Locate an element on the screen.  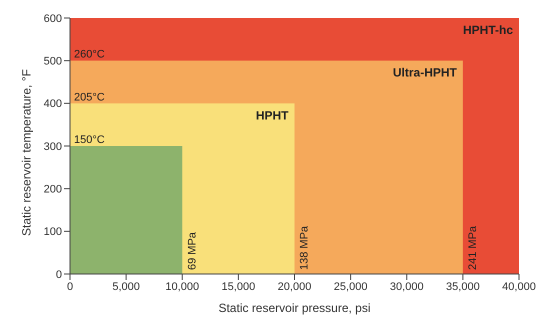
x-tick-label: 15,000 is located at coordinates (239, 286).